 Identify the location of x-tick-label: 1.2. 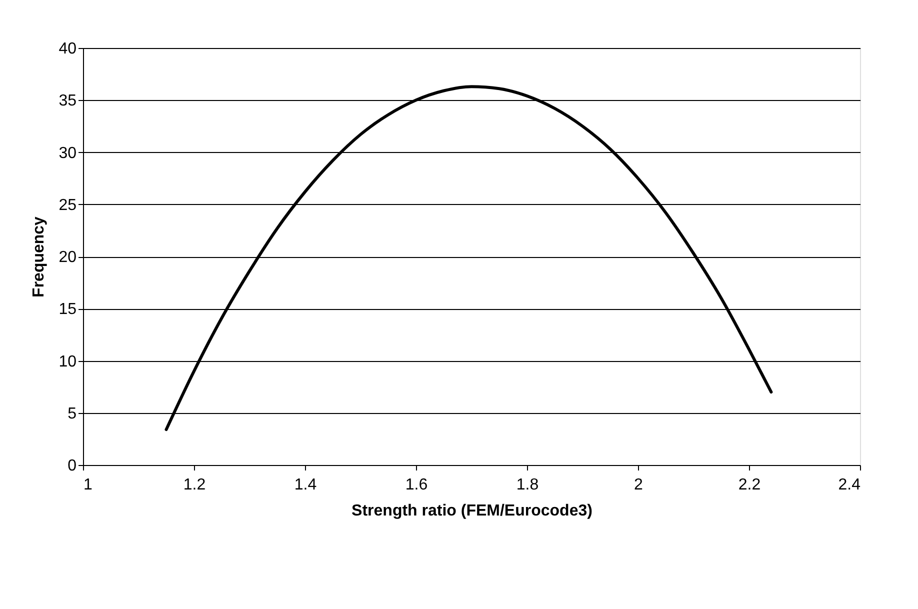
(194, 485).